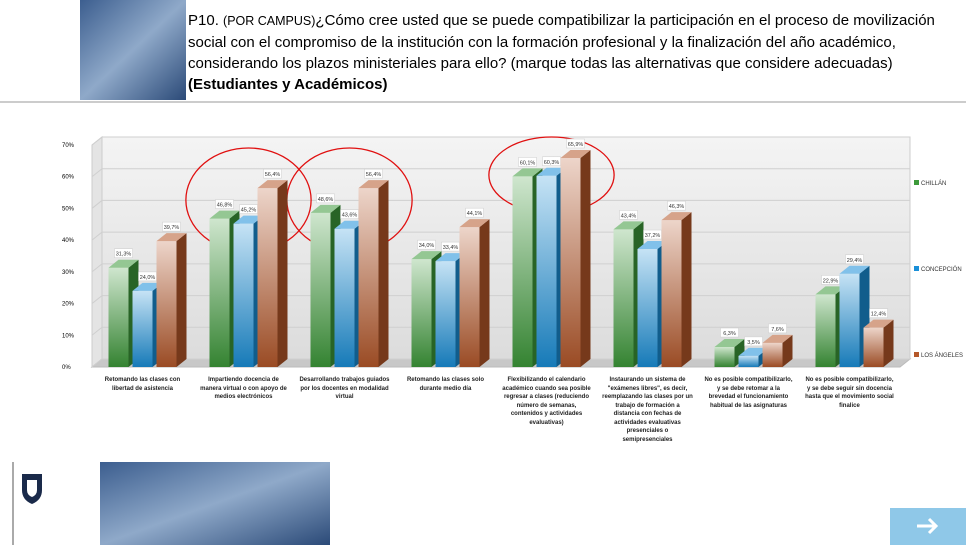 The height and width of the screenshot is (545, 966). I want to click on value-label: 60,3%, so click(552, 163).